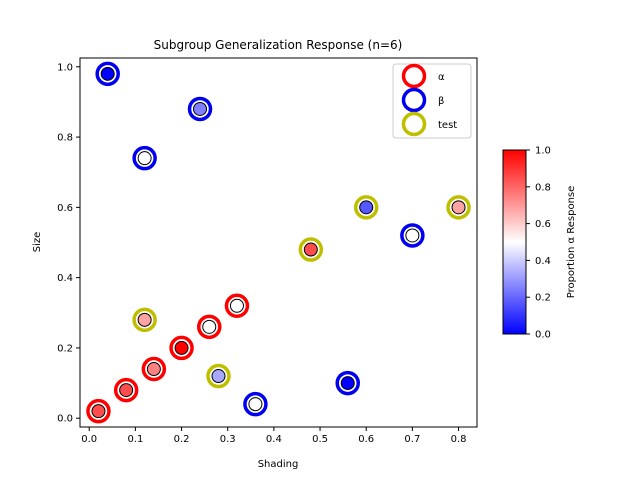 The width and height of the screenshot is (640, 480). Describe the element at coordinates (320, 439) in the screenshot. I see `x-tick-label: 0.5` at that location.